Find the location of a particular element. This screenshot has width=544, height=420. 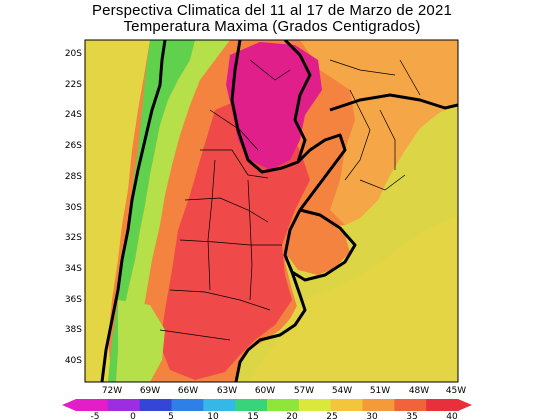

colorbar-tick: 40 is located at coordinates (452, 416).